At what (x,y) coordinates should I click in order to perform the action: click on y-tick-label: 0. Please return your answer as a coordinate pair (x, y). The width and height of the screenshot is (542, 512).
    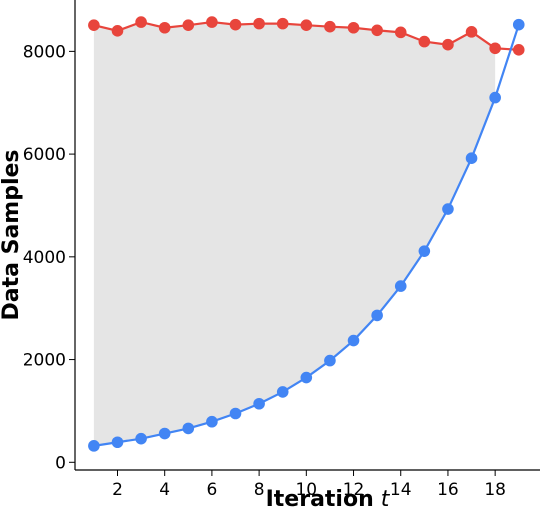
    Looking at the image, I should click on (60, 463).